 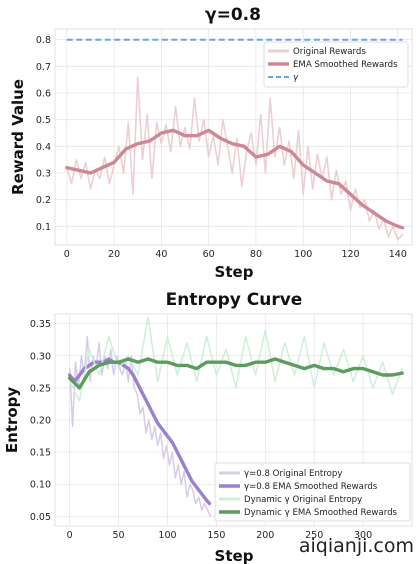 What do you see at coordinates (256, 254) in the screenshot?
I see `reward-x-tick-label: 80` at bounding box center [256, 254].